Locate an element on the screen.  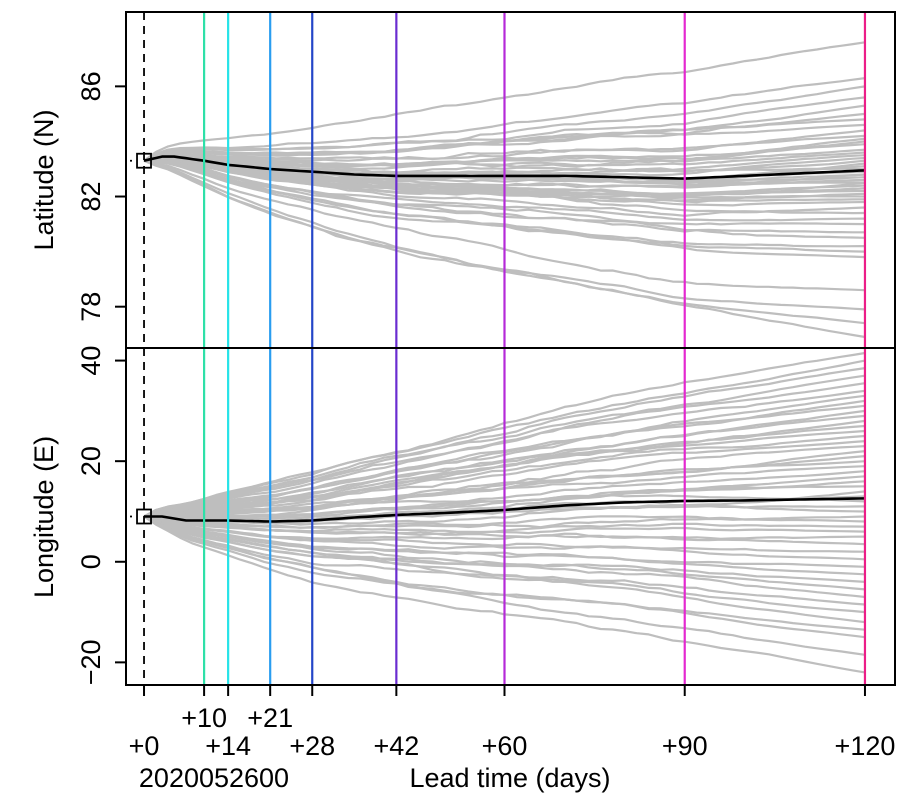
x-tick-label-0: +0 is located at coordinates (144, 746).